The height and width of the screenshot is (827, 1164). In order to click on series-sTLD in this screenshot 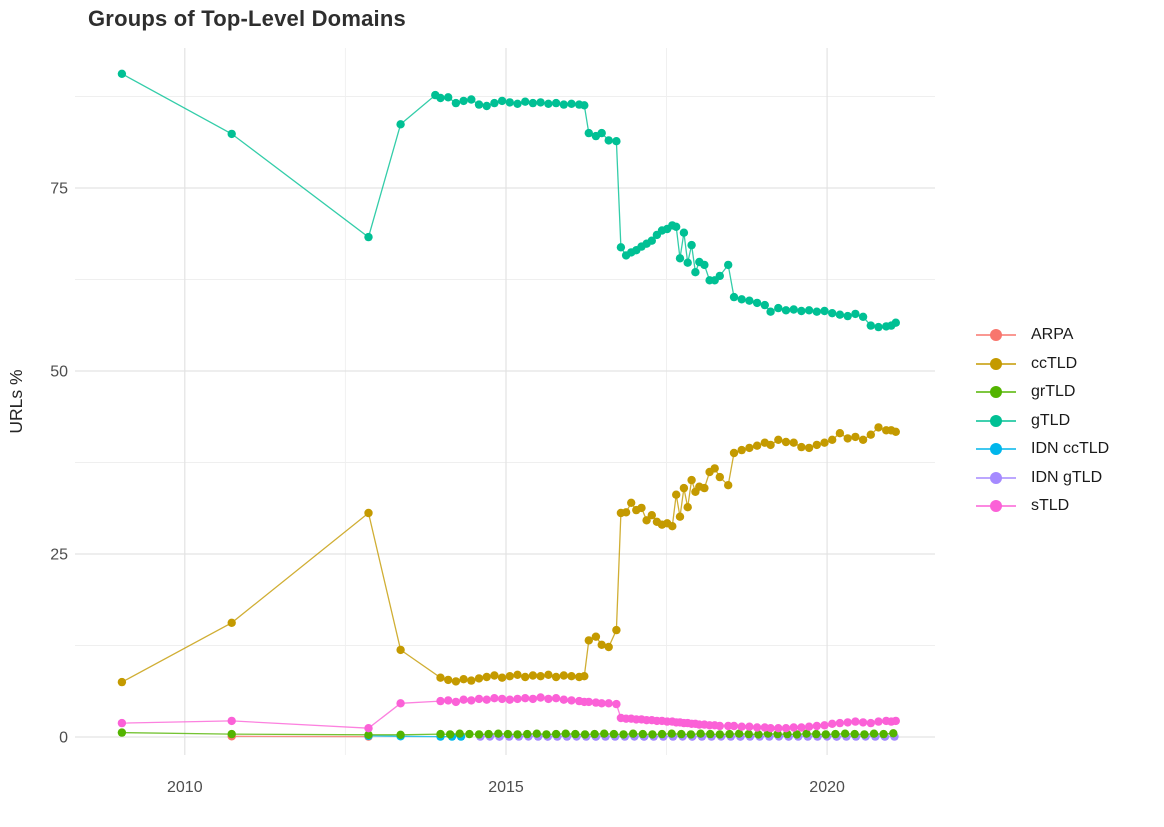, I will do `click(508, 713)`.